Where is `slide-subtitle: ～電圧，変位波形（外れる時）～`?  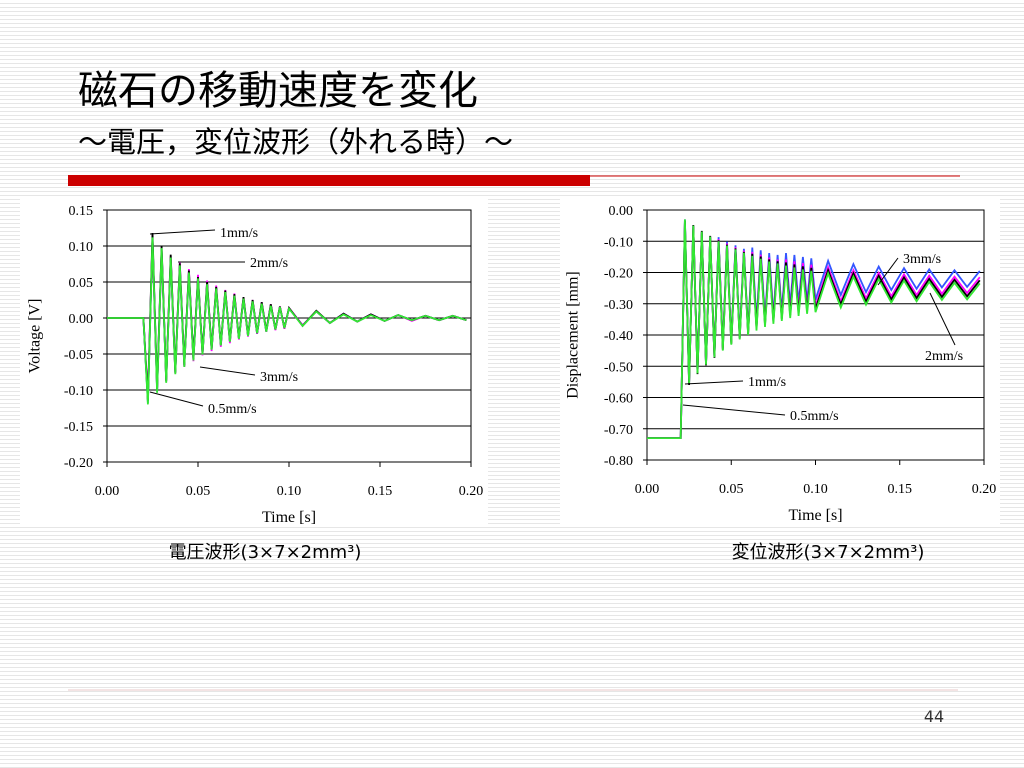
slide-subtitle: ～電圧，変位波形（外れる時）～ is located at coordinates (295, 142).